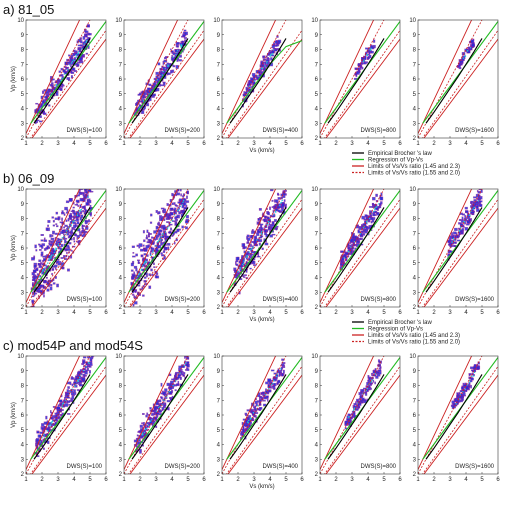 This screenshot has width=520, height=511. What do you see at coordinates (360, 415) in the screenshot?
I see `panel-plot-area` at bounding box center [360, 415].